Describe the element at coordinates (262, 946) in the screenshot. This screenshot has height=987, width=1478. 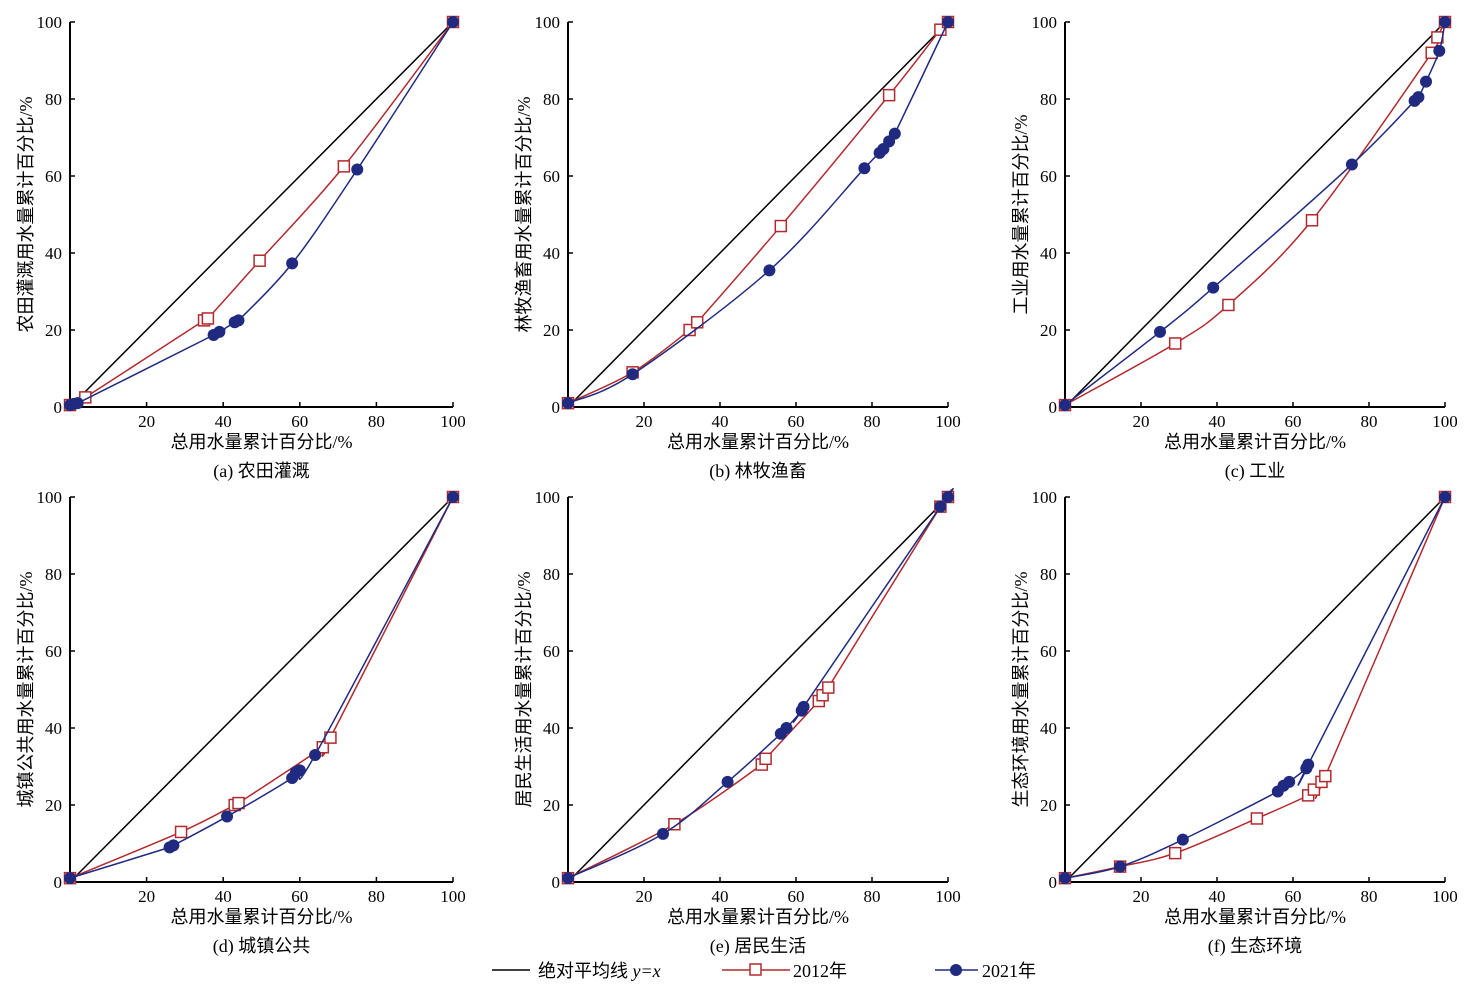
I see `panel-caption: (d) 城镇公共` at that location.